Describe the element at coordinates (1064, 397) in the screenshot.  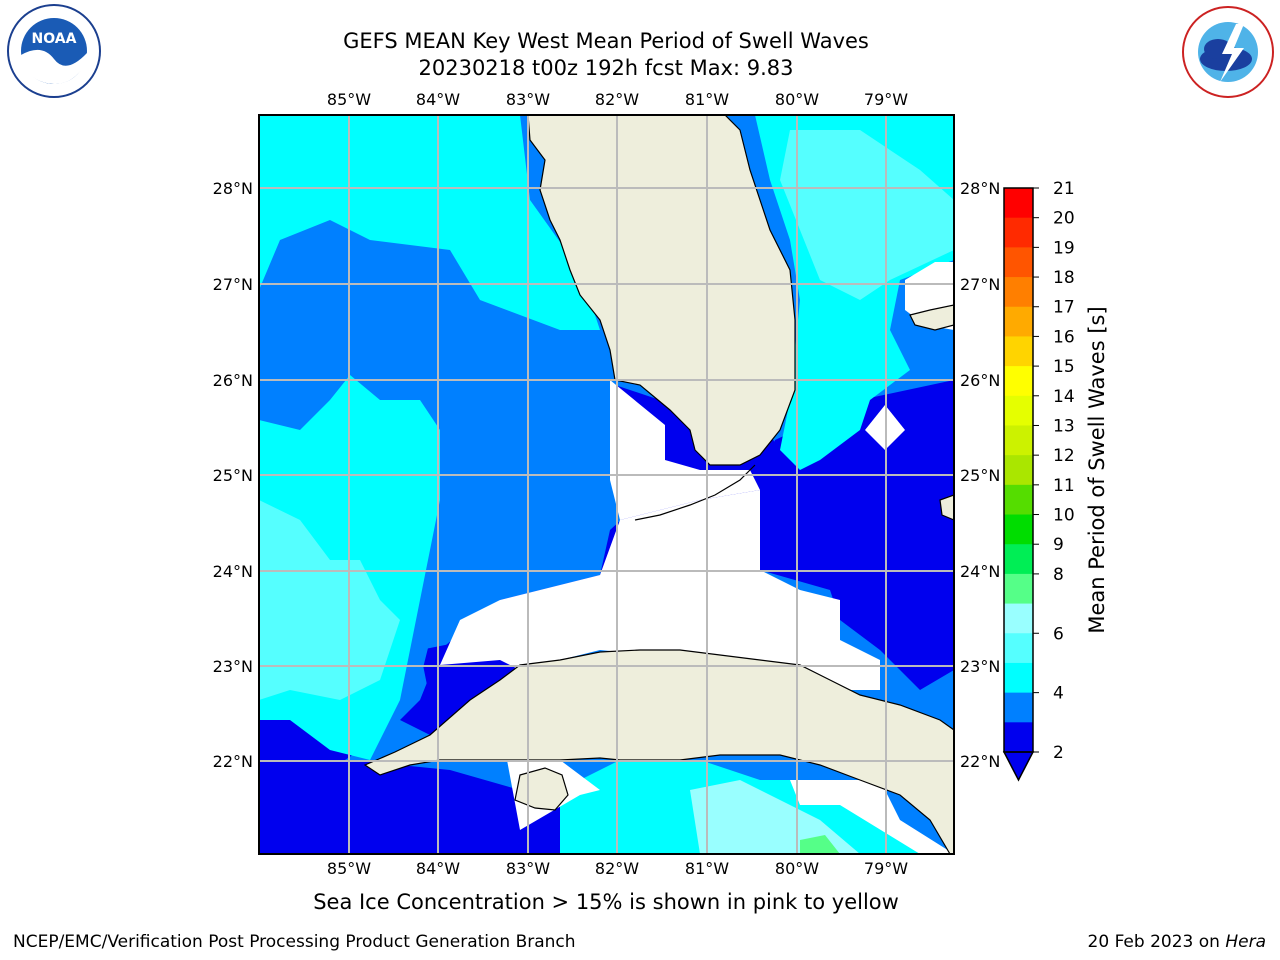
I see `colorbar-tick-label: 14` at that location.